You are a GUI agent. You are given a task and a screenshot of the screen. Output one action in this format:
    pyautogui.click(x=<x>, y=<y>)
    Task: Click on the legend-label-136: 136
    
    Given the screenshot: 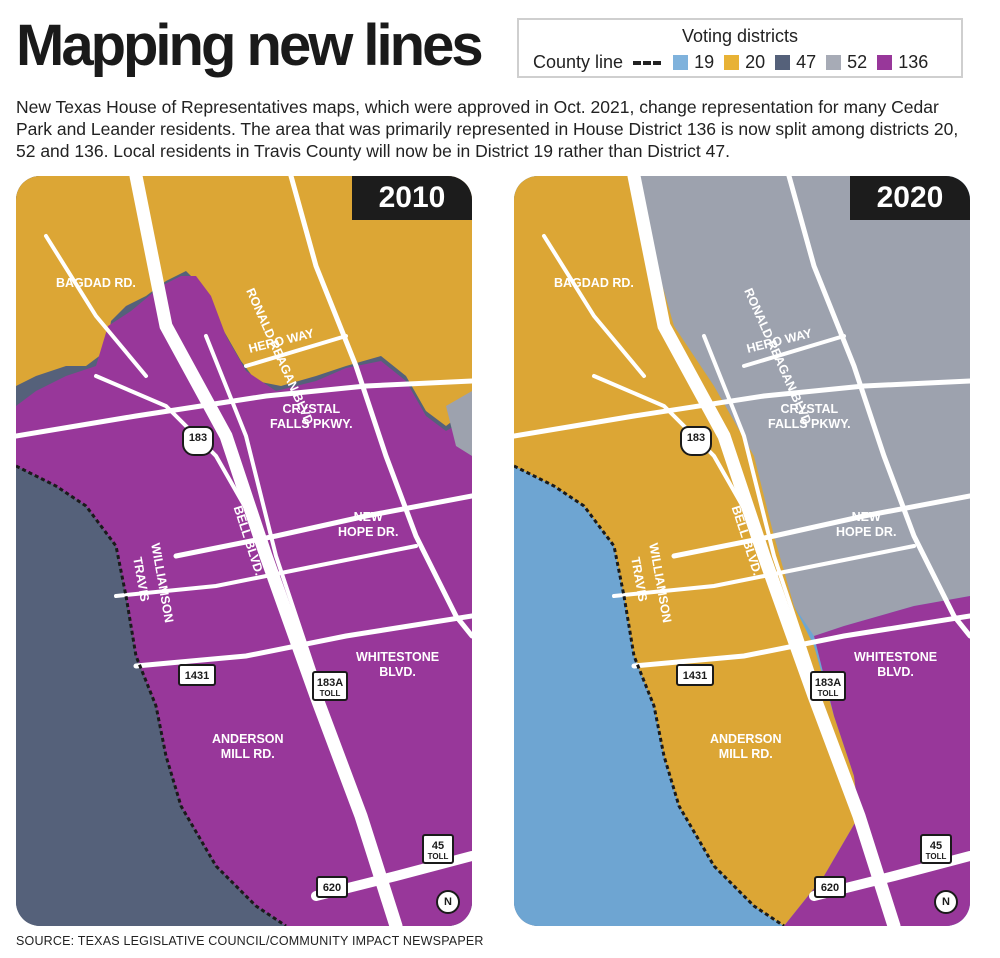 What is the action you would take?
    pyautogui.click(x=913, y=62)
    